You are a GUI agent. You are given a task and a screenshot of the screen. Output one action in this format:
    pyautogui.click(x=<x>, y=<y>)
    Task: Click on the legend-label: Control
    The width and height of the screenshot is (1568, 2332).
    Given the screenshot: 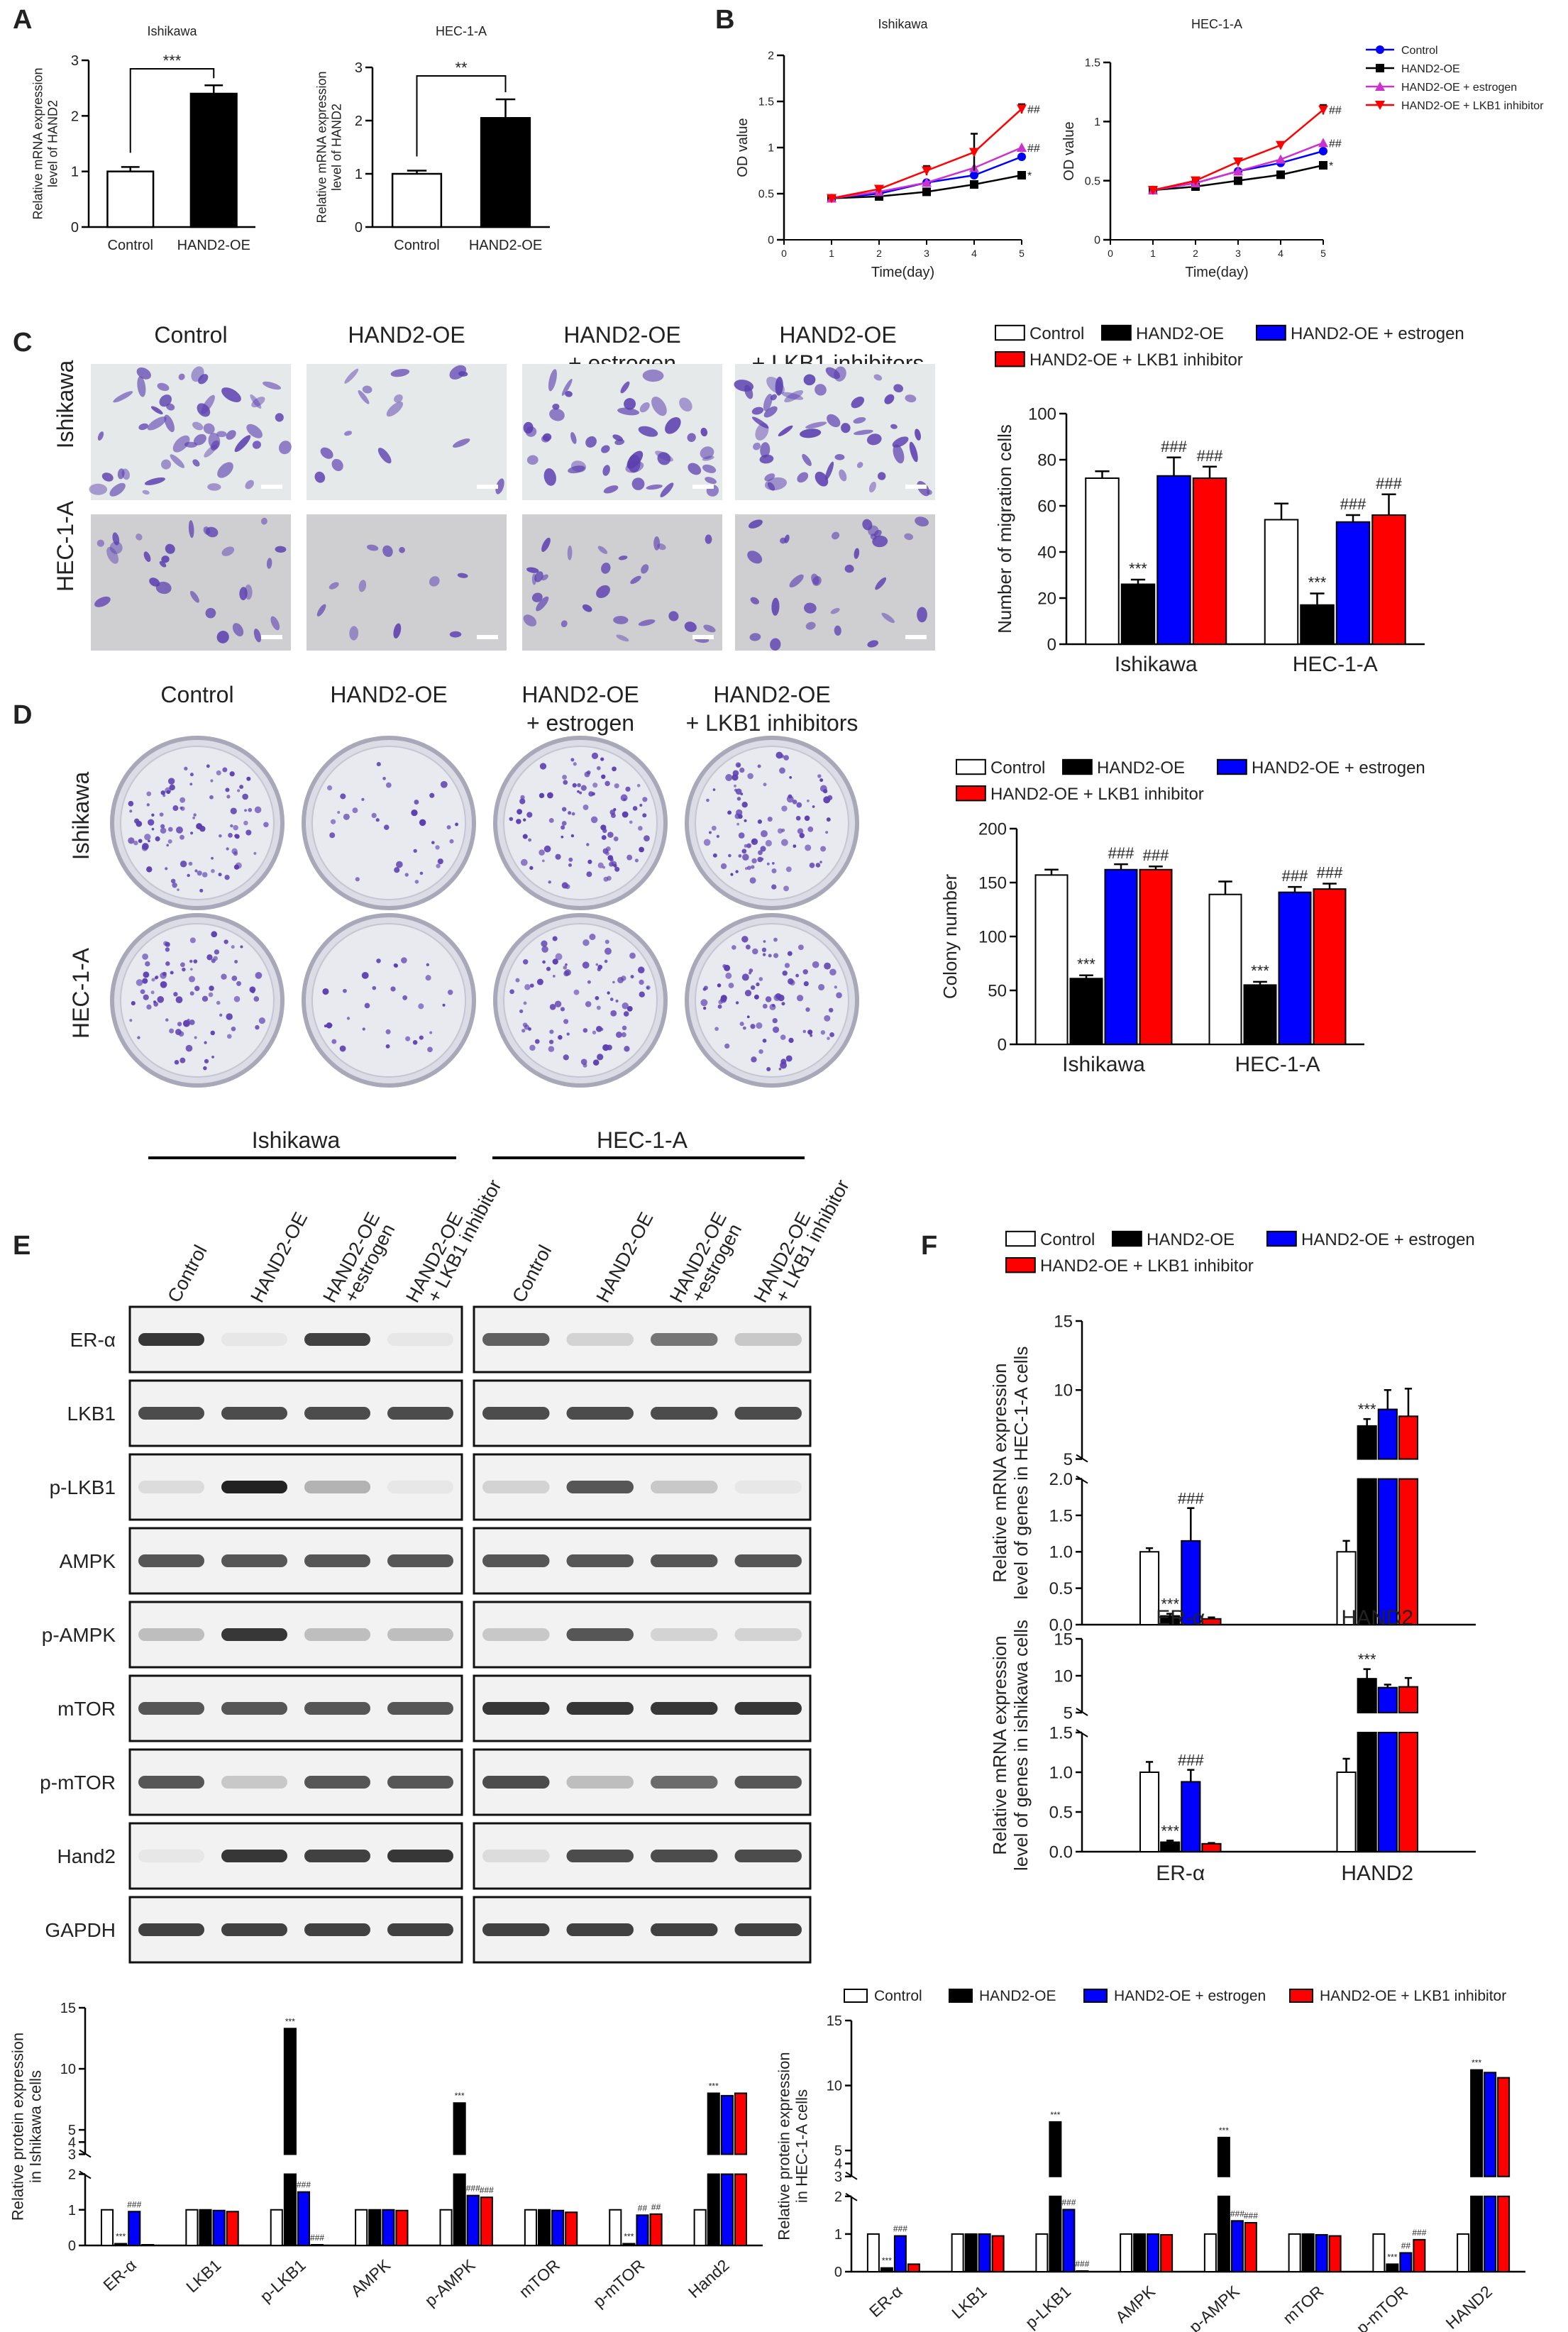 What is the action you would take?
    pyautogui.click(x=1419, y=51)
    